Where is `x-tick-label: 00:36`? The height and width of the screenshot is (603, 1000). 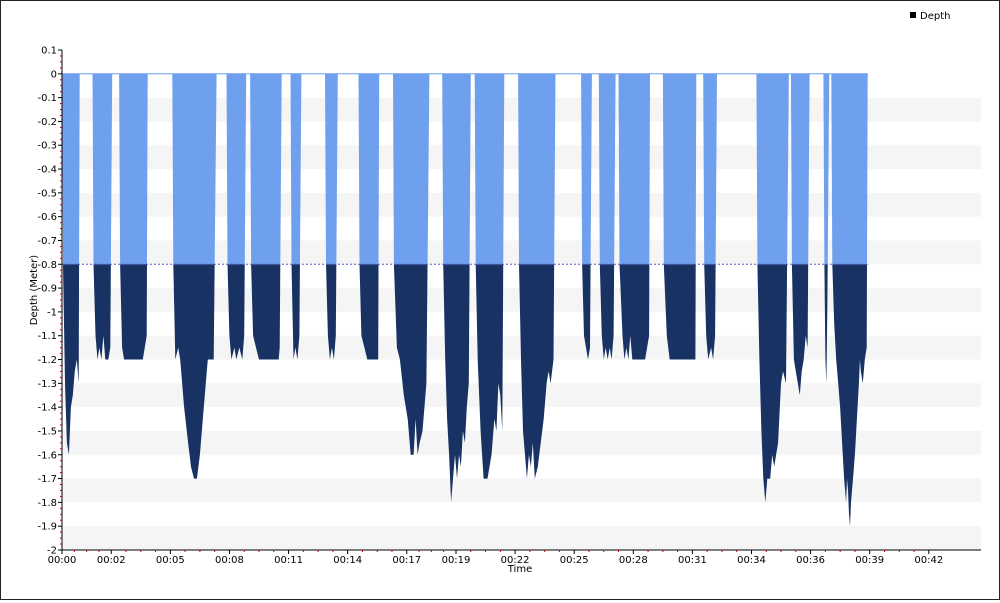
x-tick-label: 00:36 is located at coordinates (810, 560).